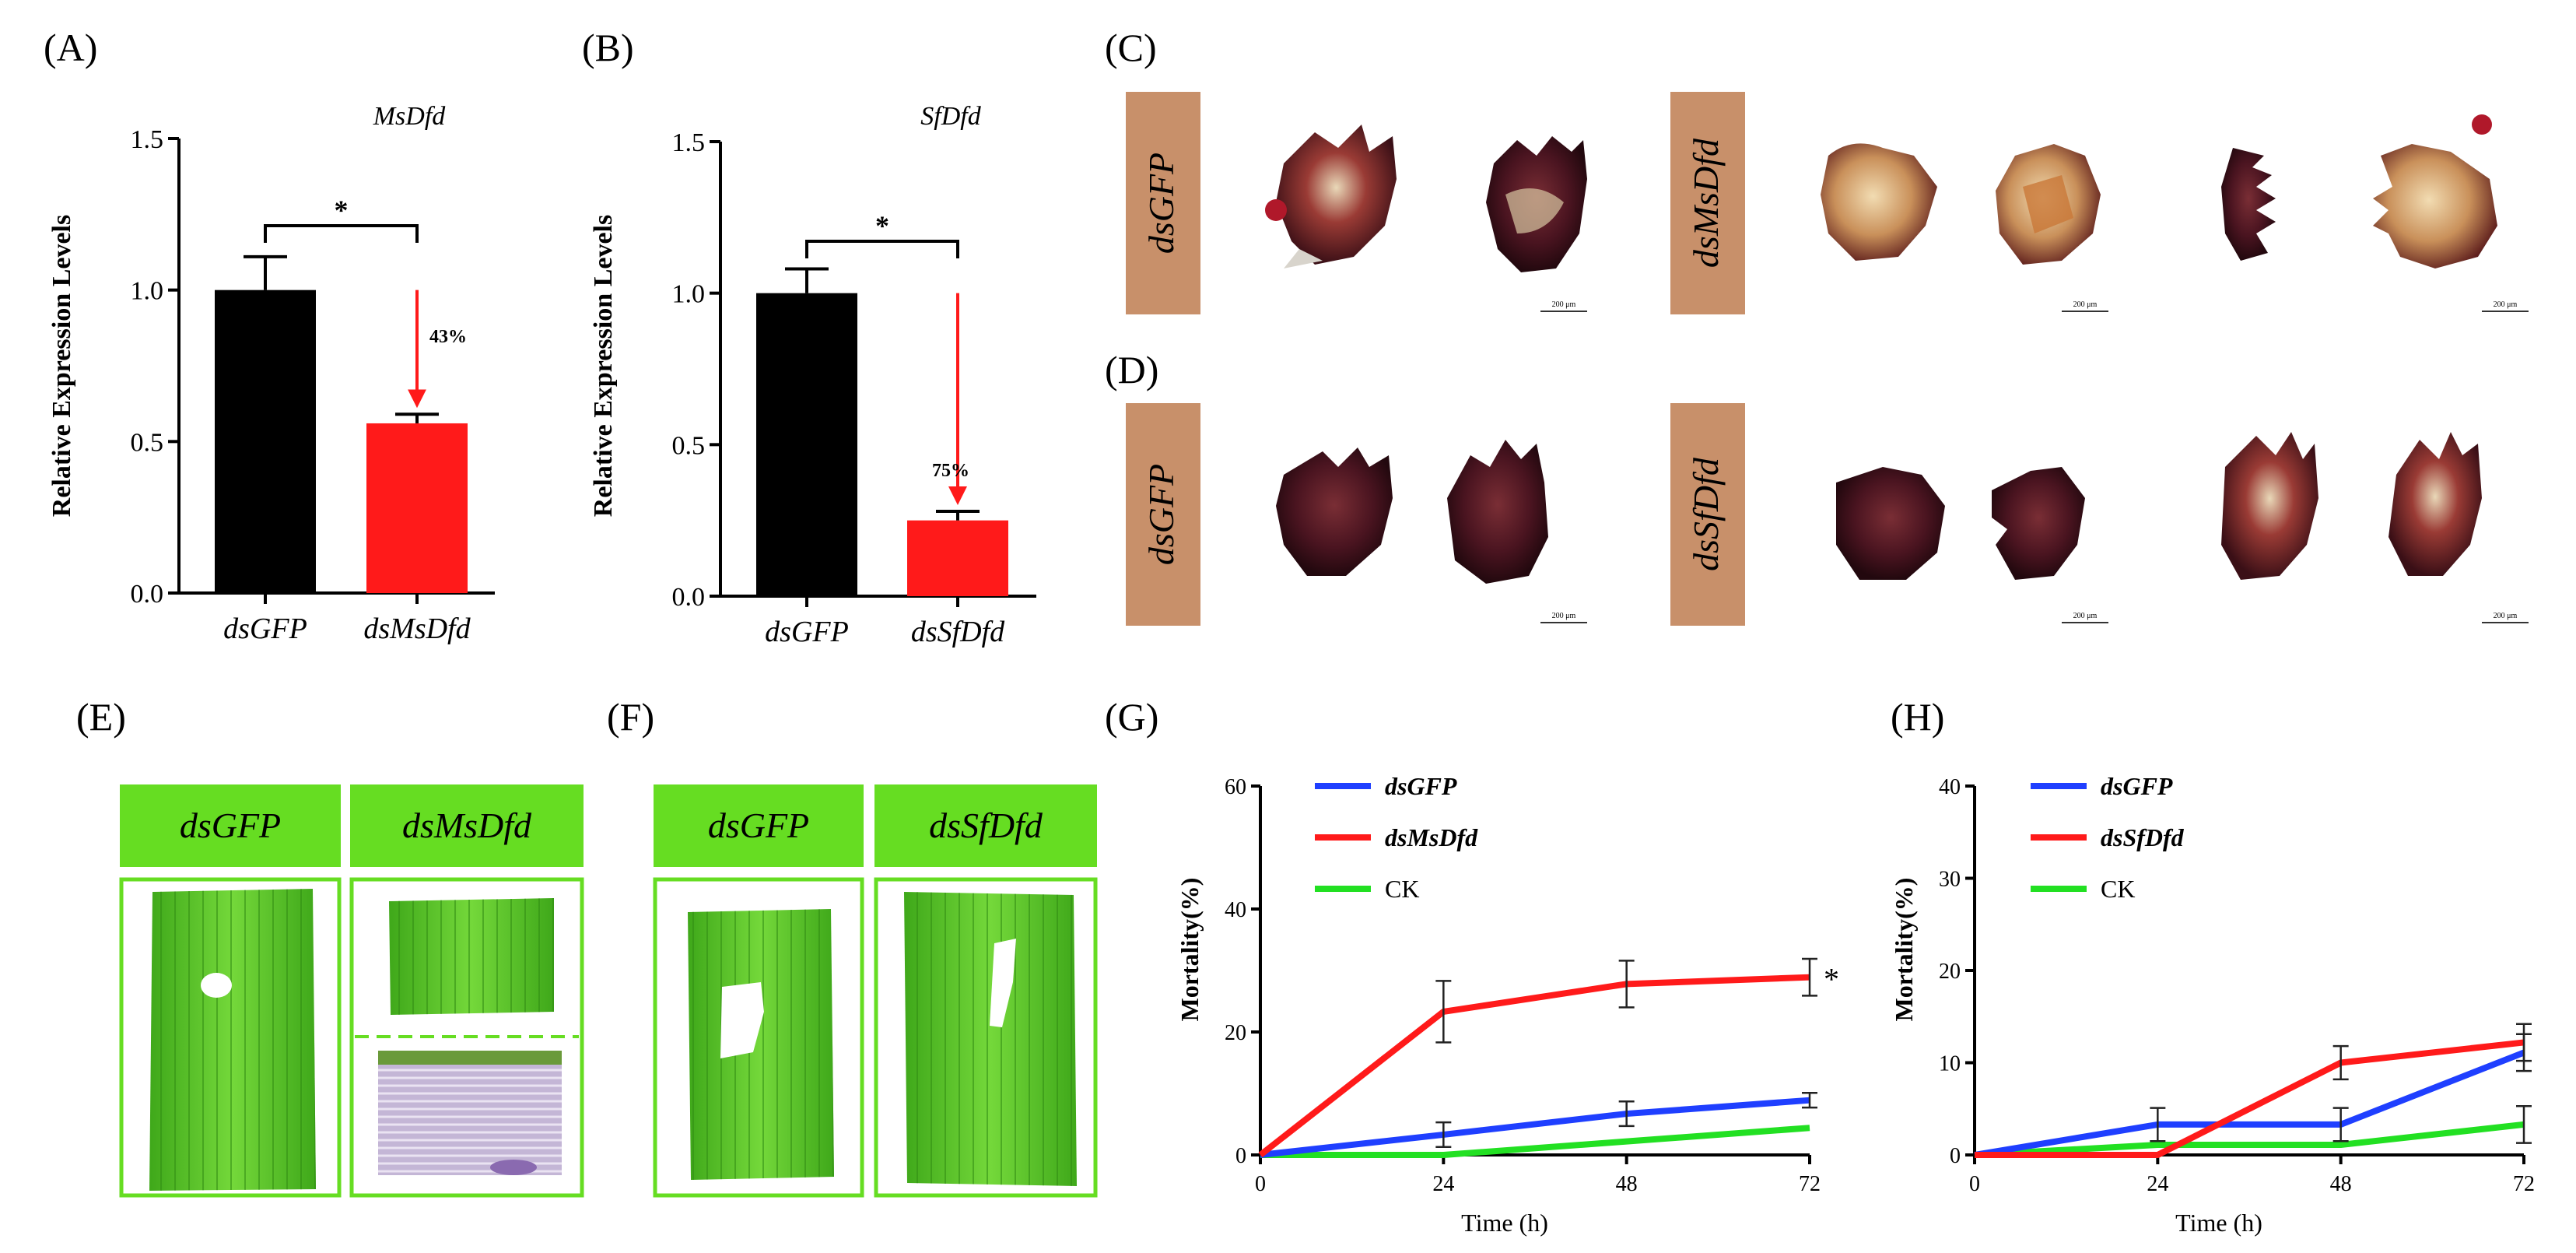 This screenshot has width=2576, height=1253. What do you see at coordinates (886, 372) in the screenshot?
I see `significance-b` at bounding box center [886, 372].